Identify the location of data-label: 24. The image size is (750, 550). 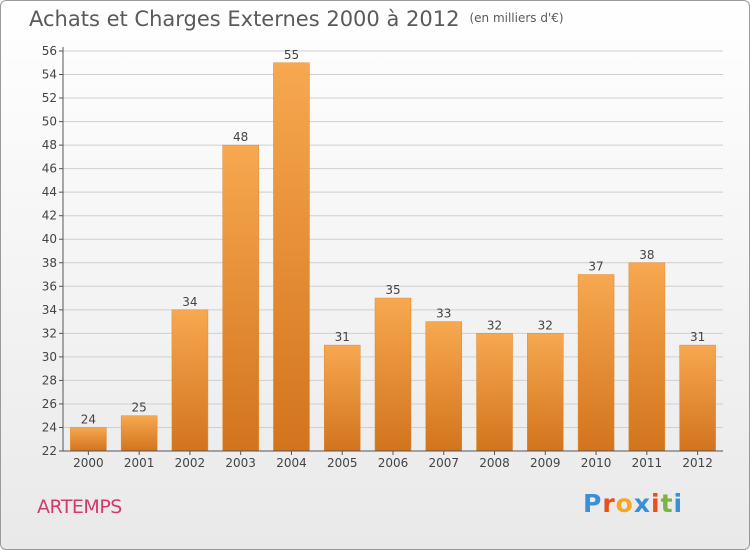
(88, 419).